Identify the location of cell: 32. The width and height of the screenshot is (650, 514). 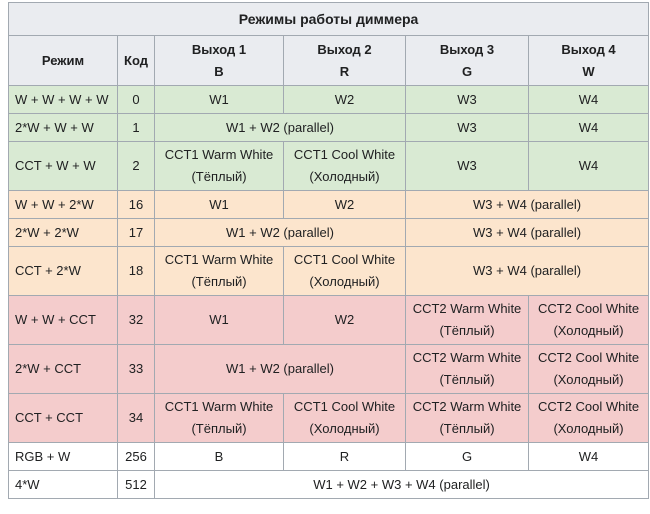
(136, 320).